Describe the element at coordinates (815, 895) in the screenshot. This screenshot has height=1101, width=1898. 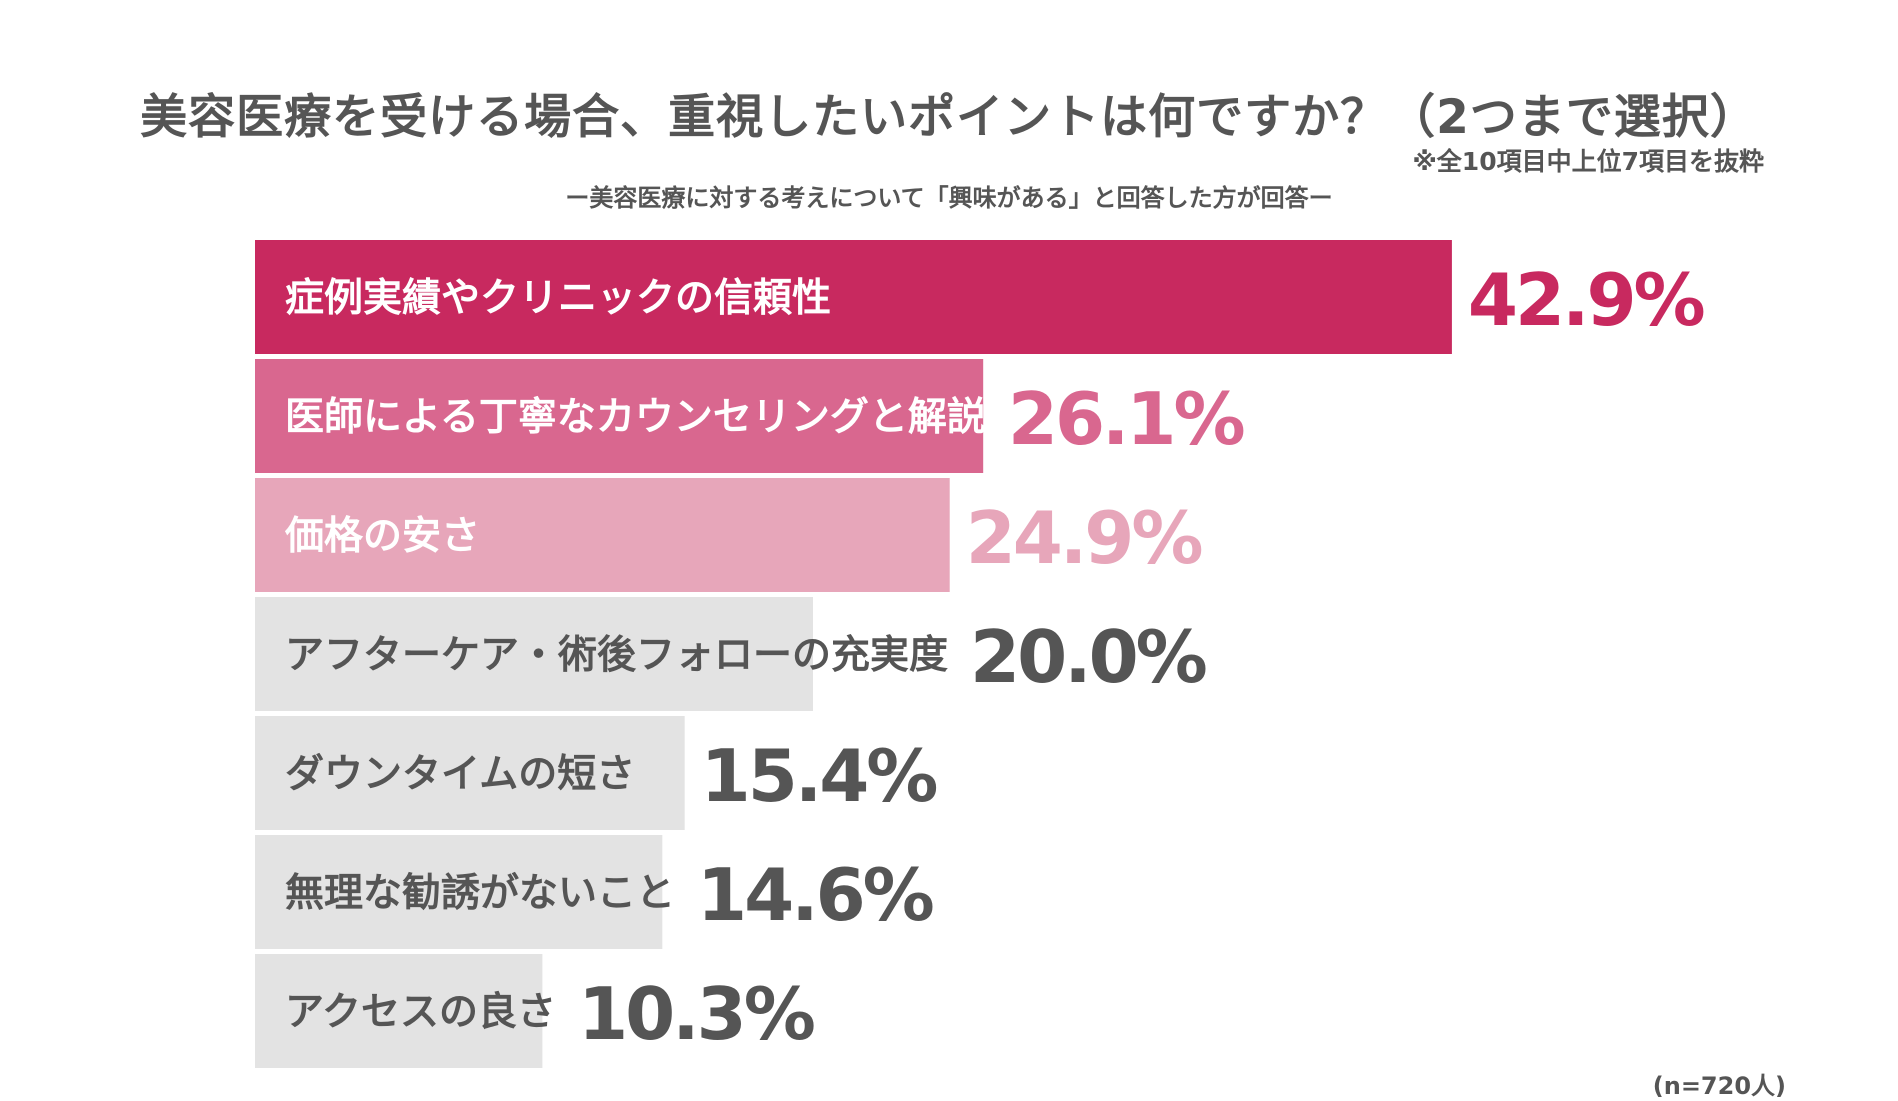
I see `value-label-6: 14.6%` at that location.